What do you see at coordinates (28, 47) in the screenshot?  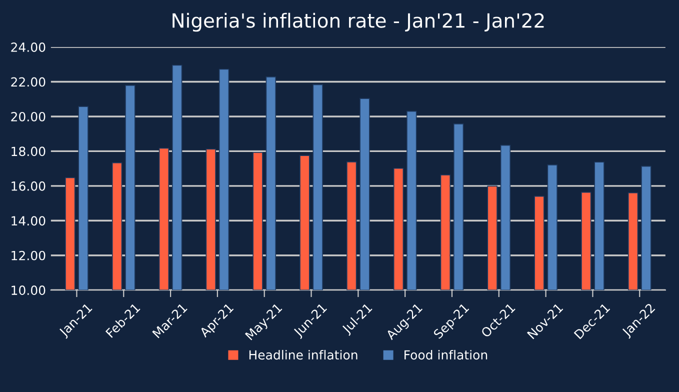 I see `y-tick-label: 24.00` at bounding box center [28, 47].